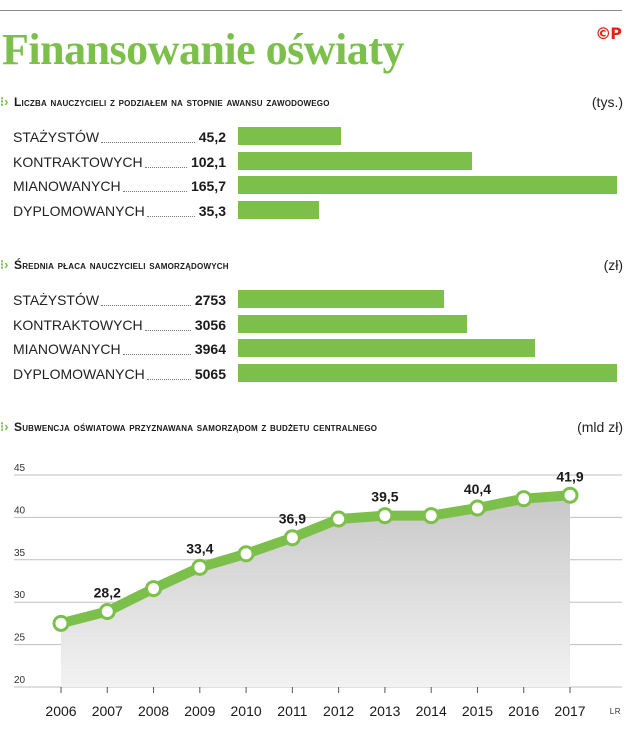 This screenshot has height=736, width=633. Describe the element at coordinates (246, 711) in the screenshot. I see `x-tick-label: 2010` at that location.